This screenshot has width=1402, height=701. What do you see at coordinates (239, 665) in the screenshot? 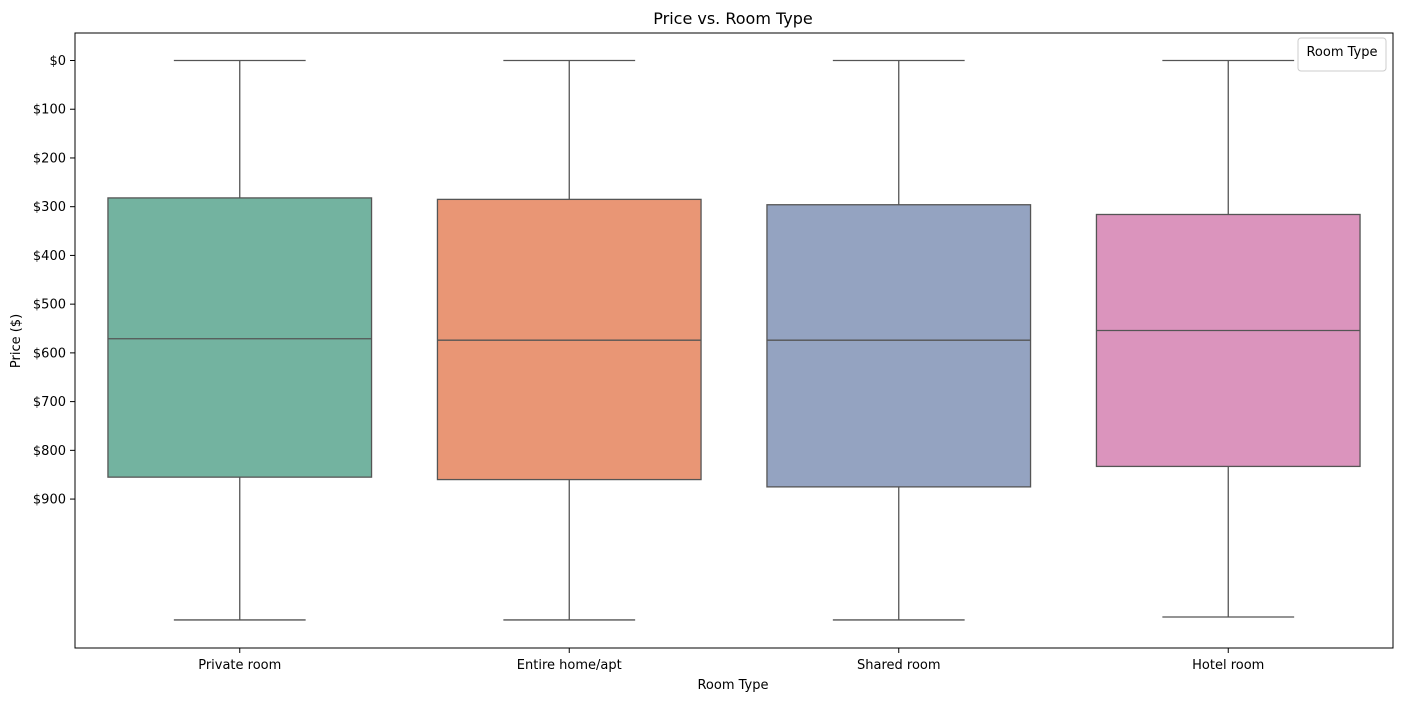
I see `x-tick-label: Private room` at bounding box center [239, 665].